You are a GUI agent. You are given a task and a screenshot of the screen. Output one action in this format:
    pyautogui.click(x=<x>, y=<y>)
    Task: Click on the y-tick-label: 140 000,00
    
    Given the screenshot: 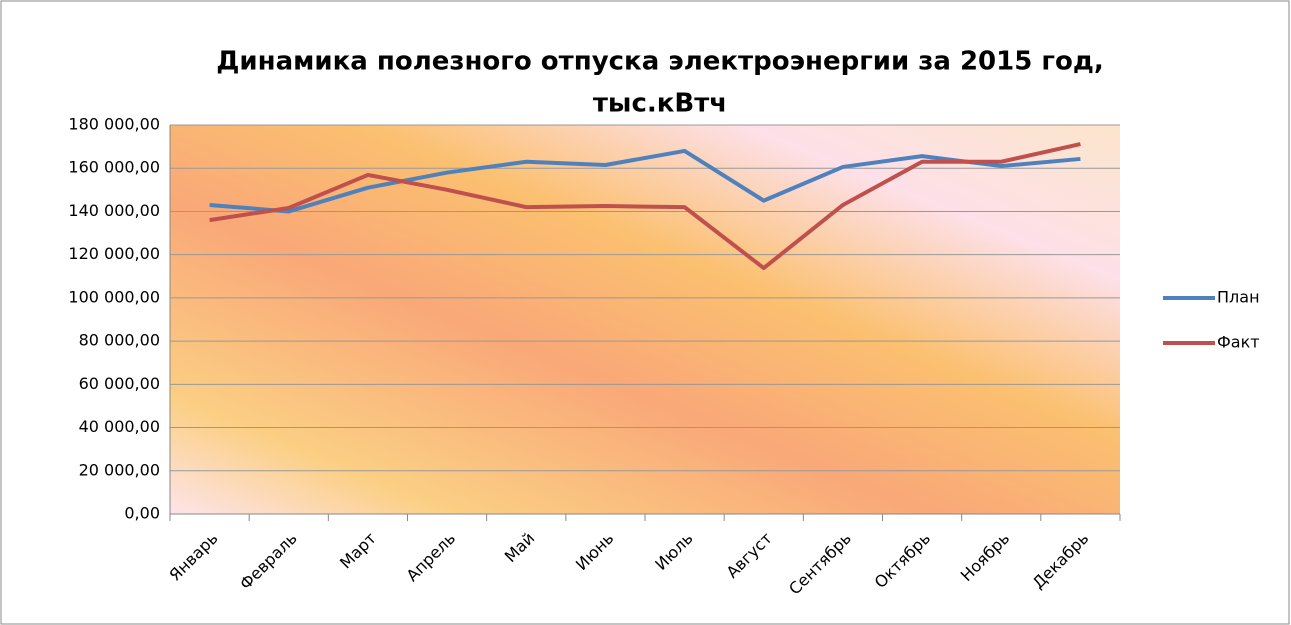 What is the action you would take?
    pyautogui.click(x=114, y=210)
    